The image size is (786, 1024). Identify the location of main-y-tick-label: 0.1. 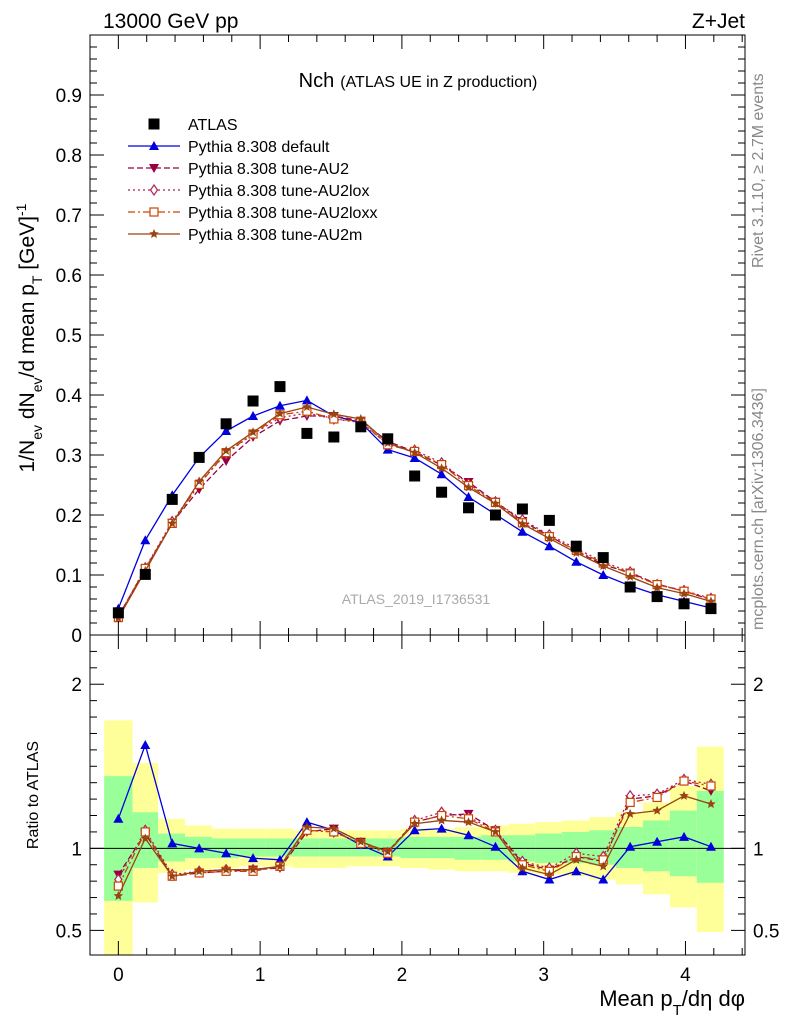
(69, 576).